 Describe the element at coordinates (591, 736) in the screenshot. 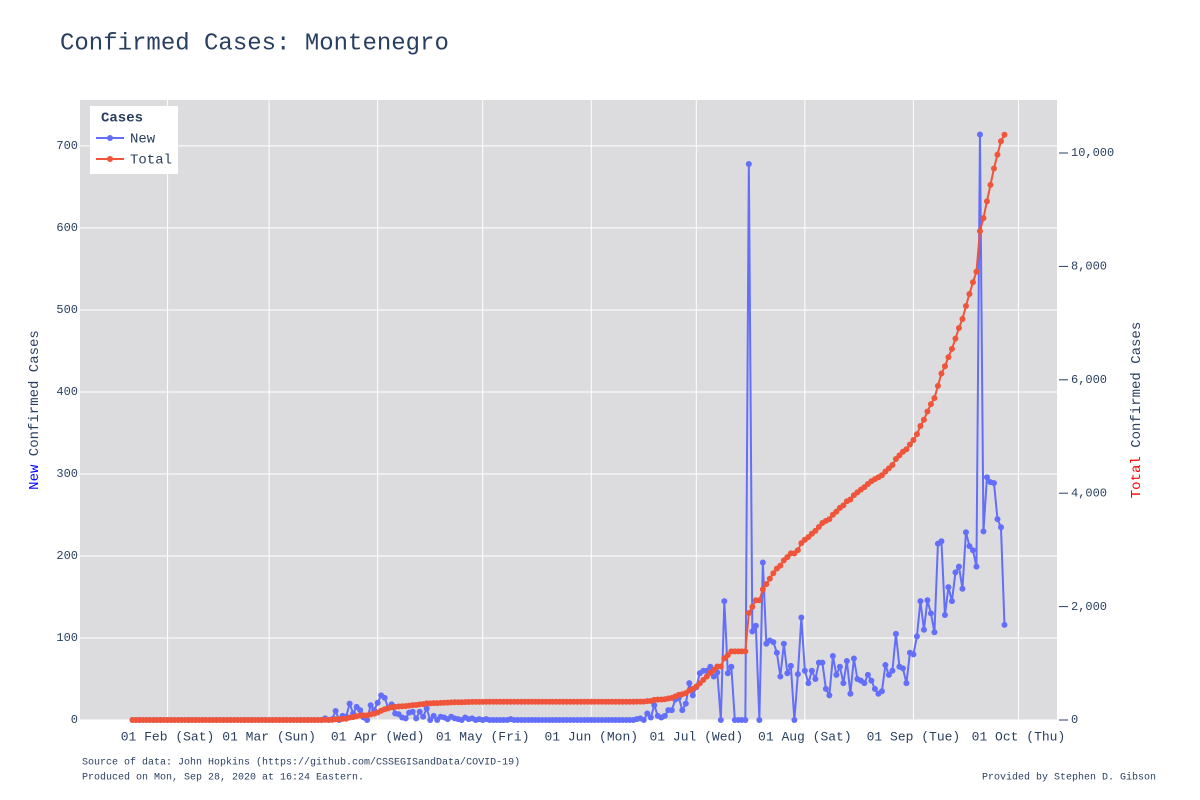

I see `x-tick-label: 01 Jun (Mon)` at that location.